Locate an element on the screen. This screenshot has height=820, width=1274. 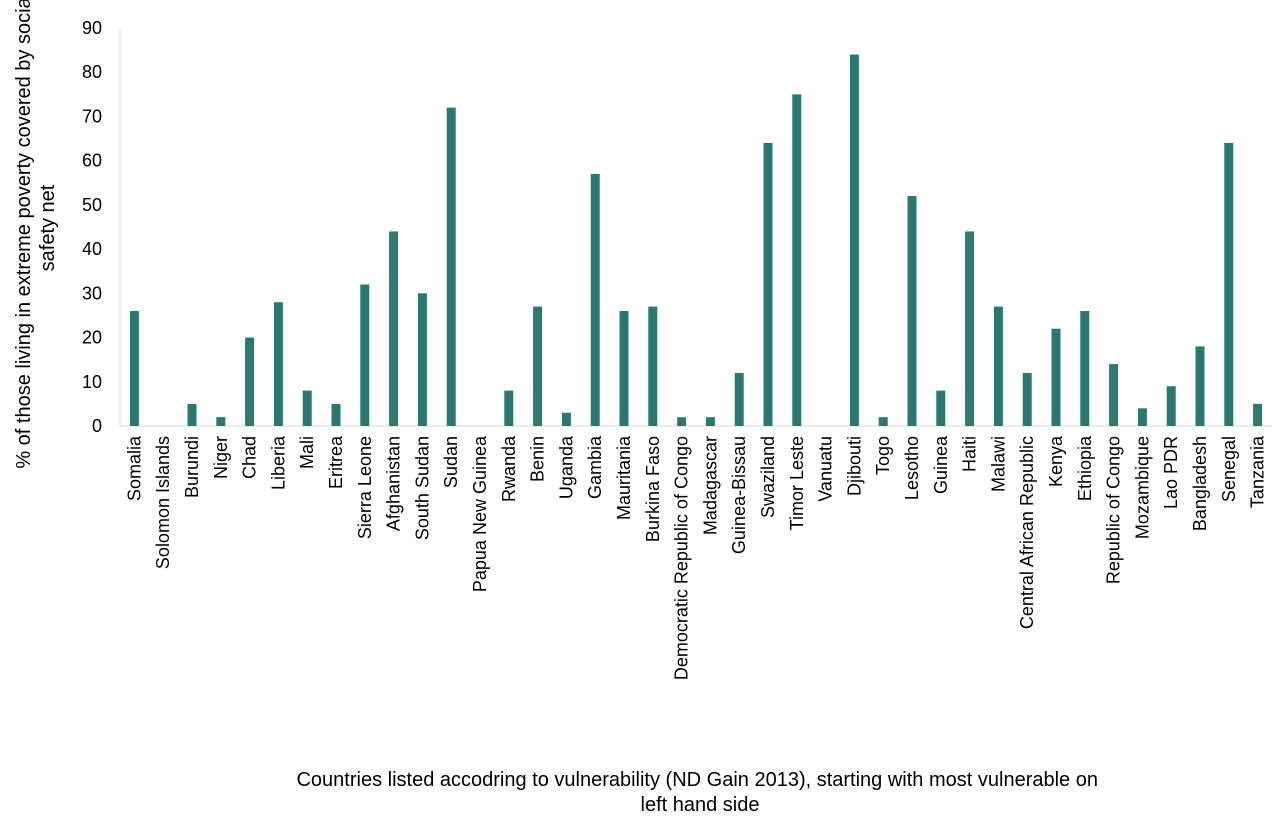
x-tick-label: Somalia is located at coordinates (134, 468).